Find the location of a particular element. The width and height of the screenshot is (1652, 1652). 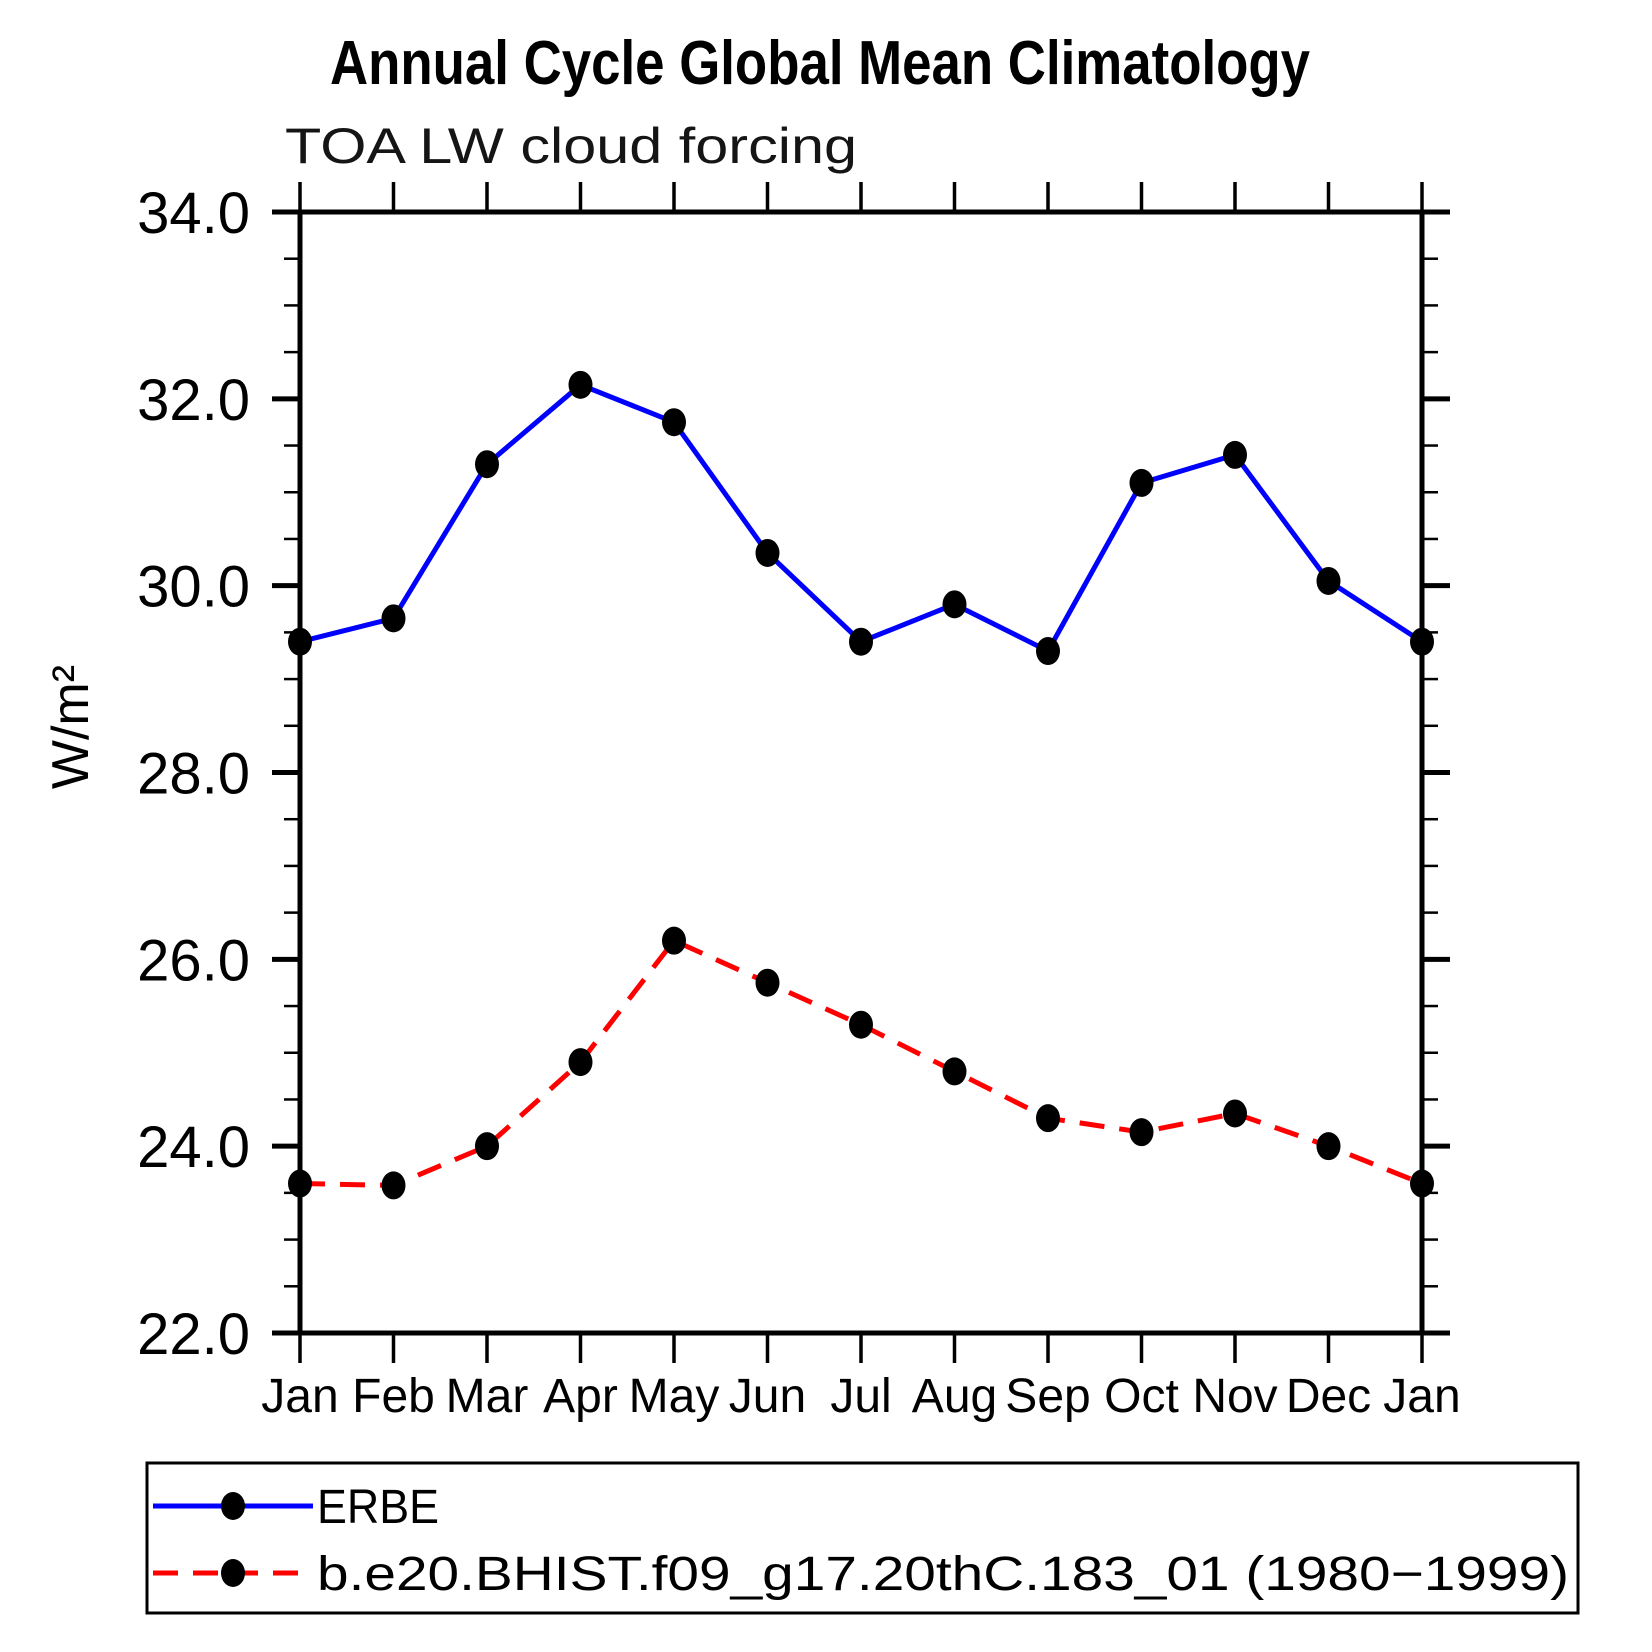

x-tick-label: Jul is located at coordinates (860, 1396).